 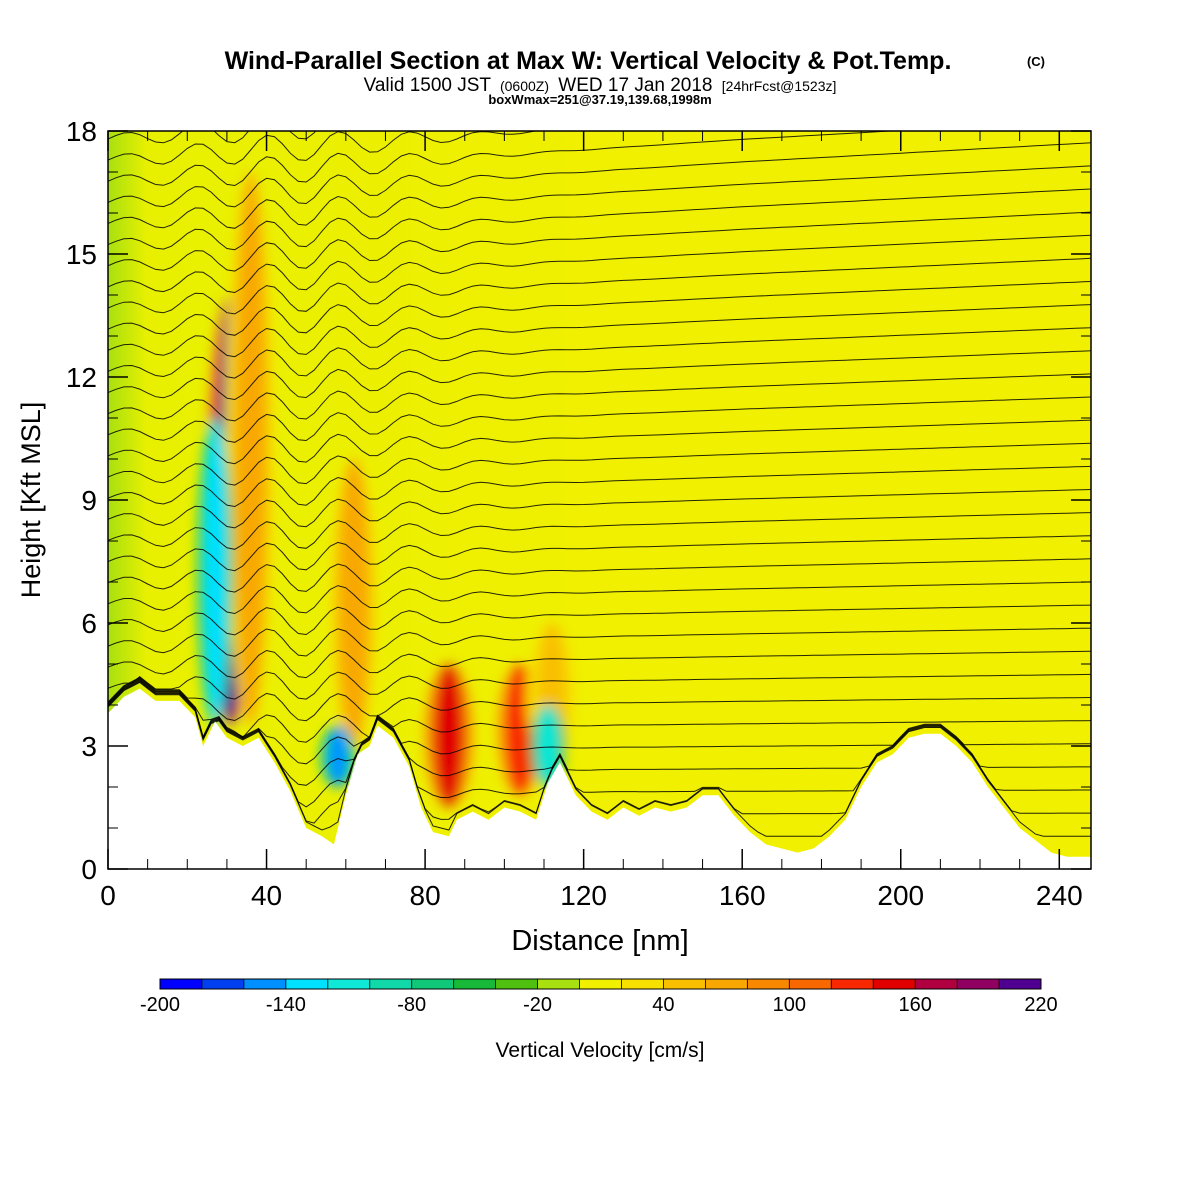 What do you see at coordinates (81, 254) in the screenshot?
I see `y-tick-label-15: 15` at bounding box center [81, 254].